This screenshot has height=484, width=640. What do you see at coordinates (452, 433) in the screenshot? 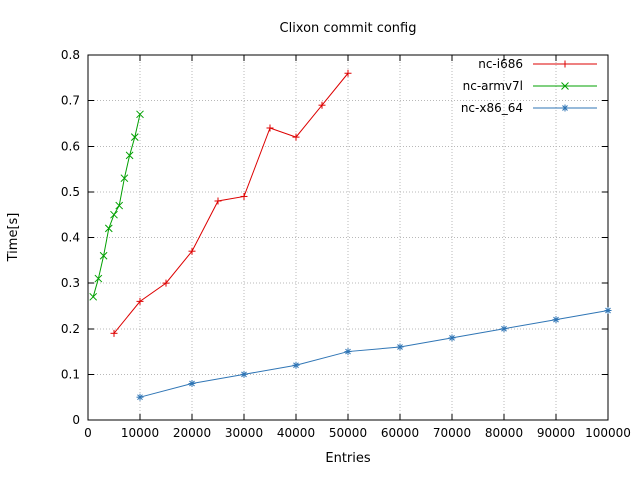
I see `x-tick-label: 70000` at bounding box center [452, 433].